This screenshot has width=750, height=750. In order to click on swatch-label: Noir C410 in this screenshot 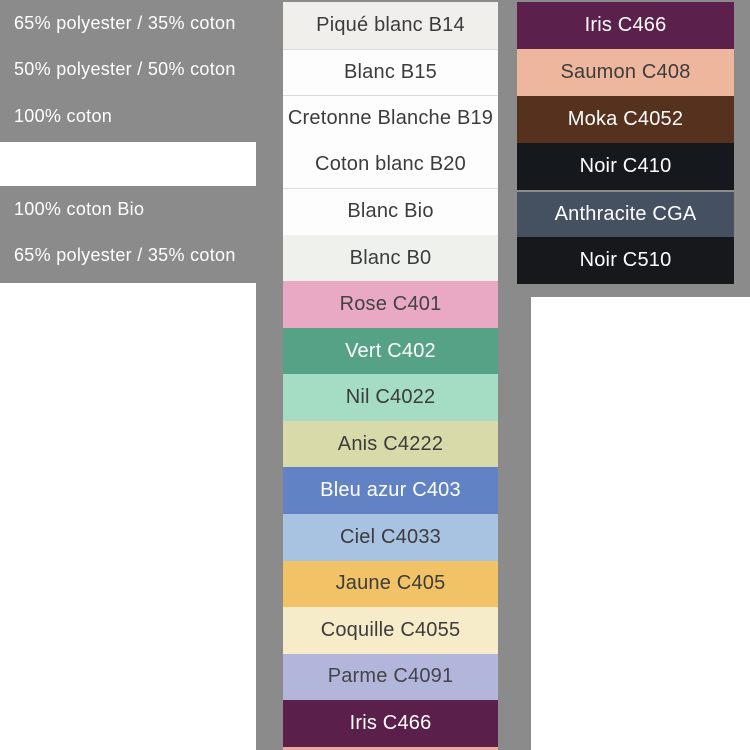, I will do `click(625, 166)`.